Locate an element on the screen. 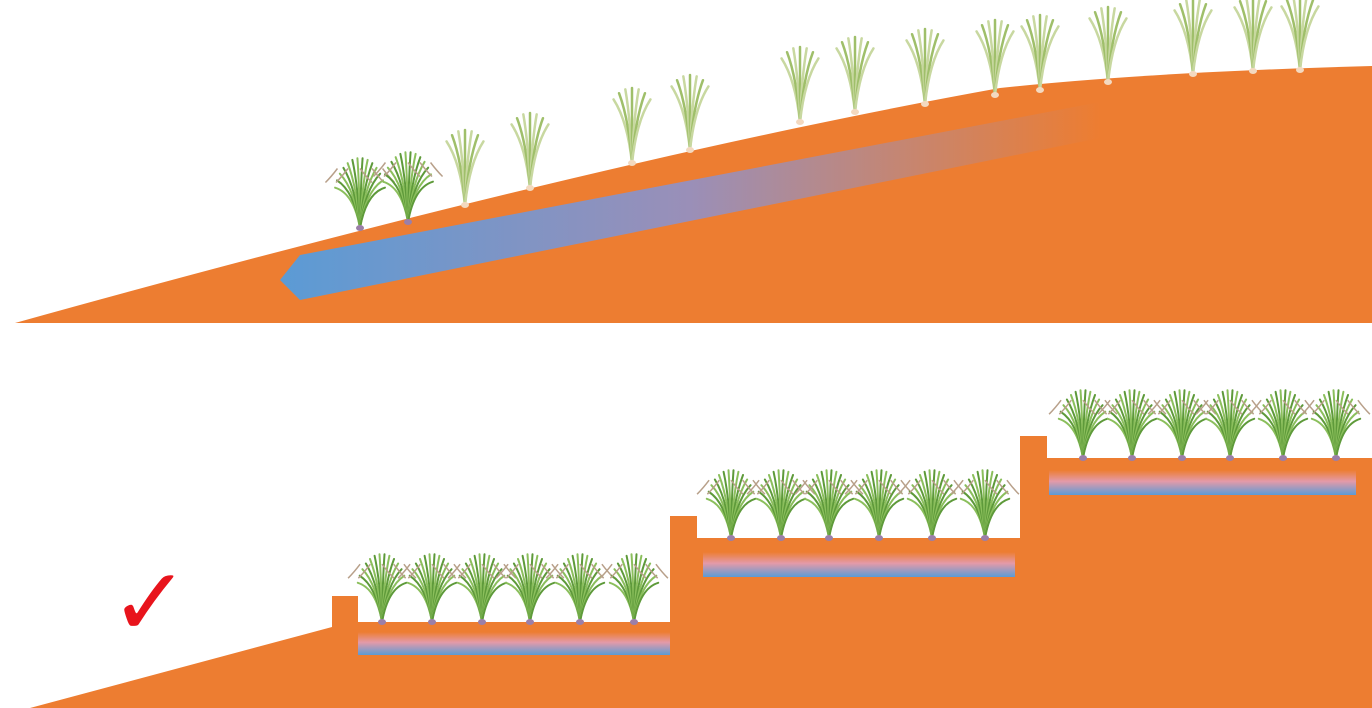 This screenshot has width=1372, height=708. water-layer is located at coordinates (514, 643).